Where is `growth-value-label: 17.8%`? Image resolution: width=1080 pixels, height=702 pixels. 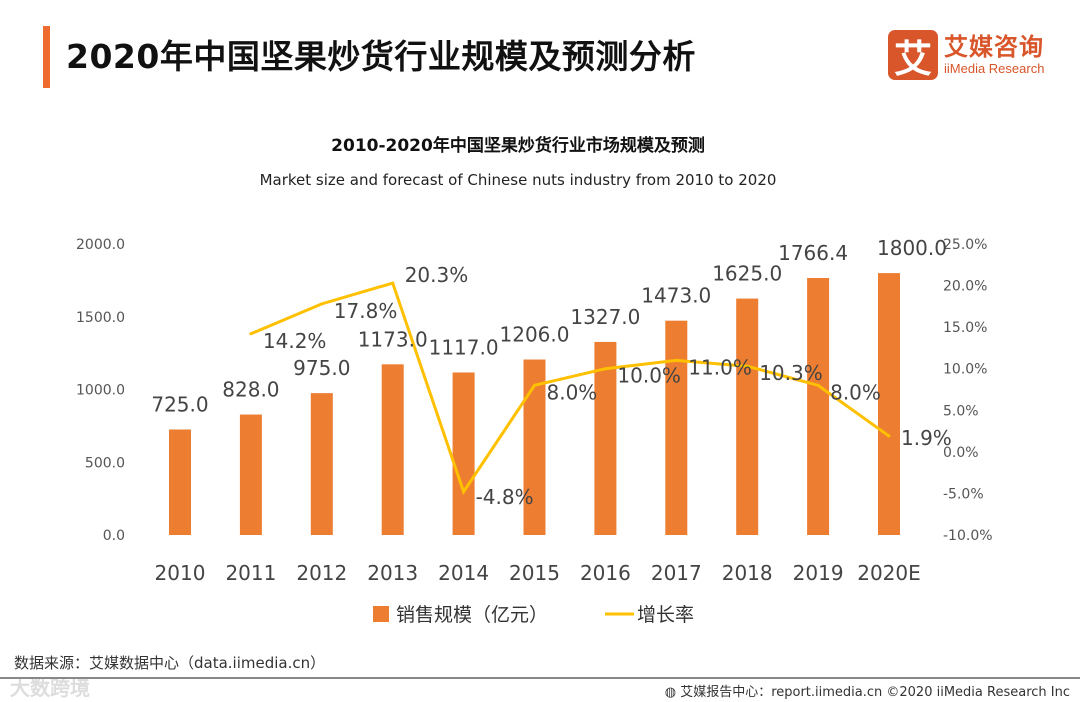 growth-value-label: 17.8% is located at coordinates (366, 311).